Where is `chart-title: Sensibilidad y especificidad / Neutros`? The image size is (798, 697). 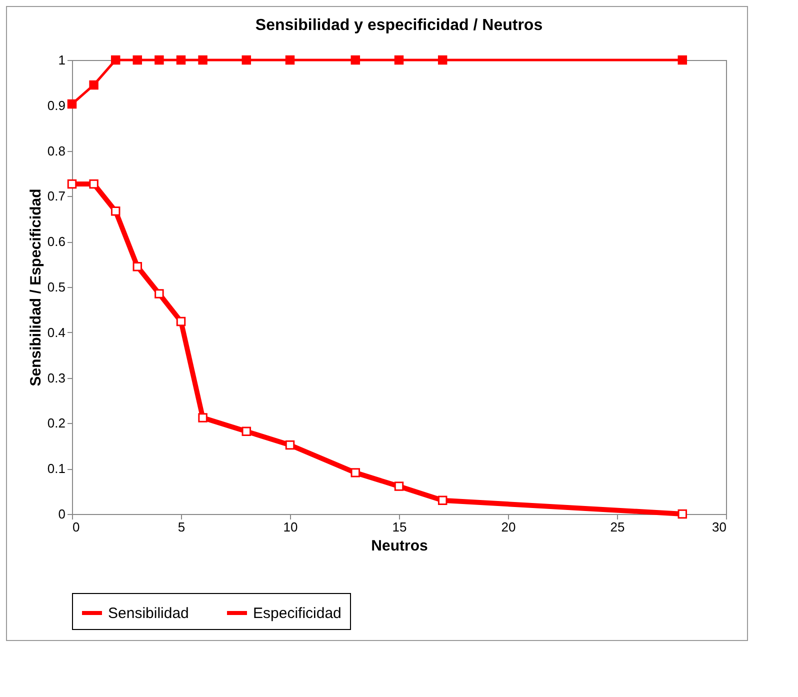 chart-title: Sensibilidad y especificidad / Neutros is located at coordinates (399, 25).